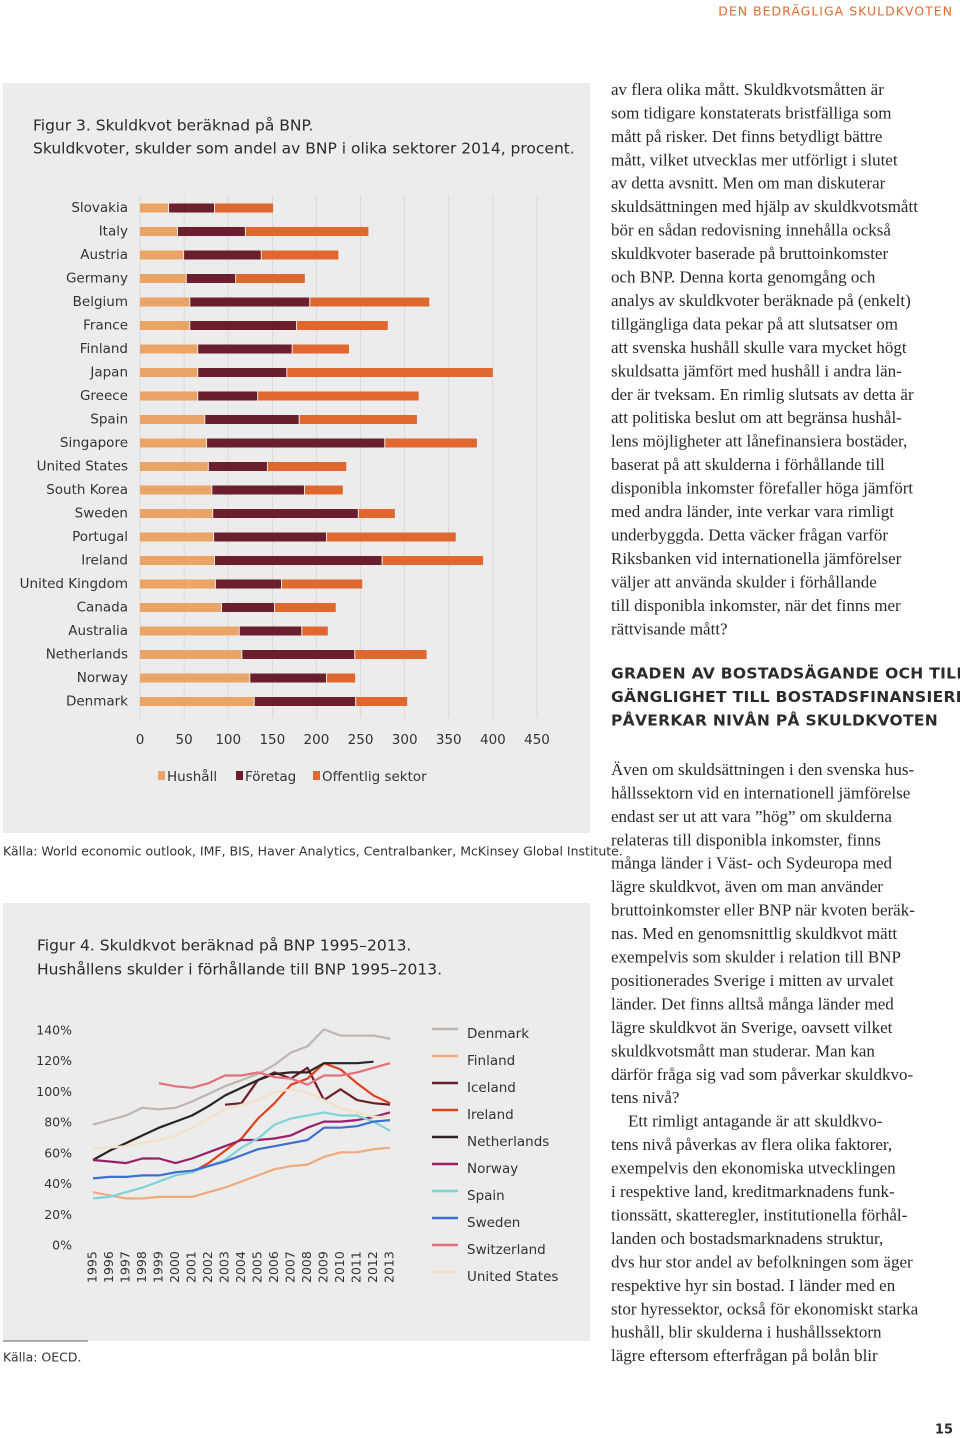 This screenshot has height=1438, width=960. I want to click on x-tick-label: 2008, so click(306, 1267).